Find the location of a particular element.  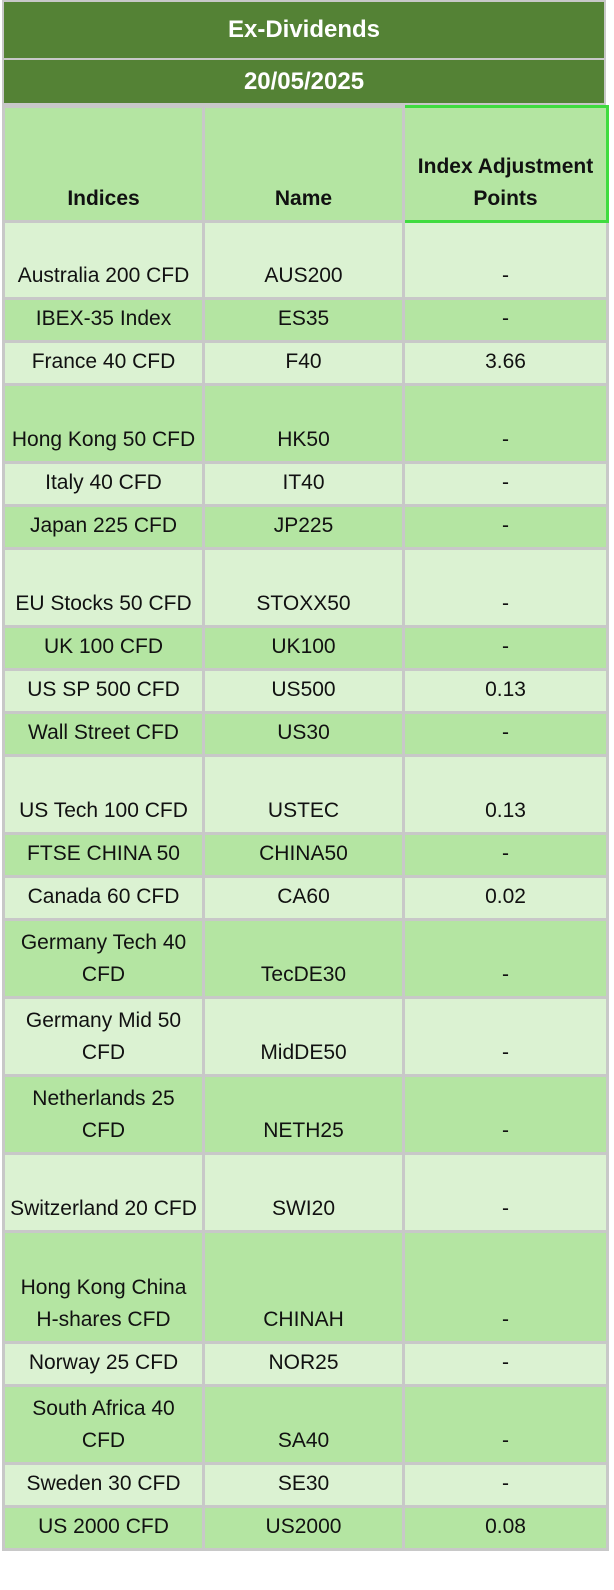

cell-name: SA40 is located at coordinates (303, 1424).